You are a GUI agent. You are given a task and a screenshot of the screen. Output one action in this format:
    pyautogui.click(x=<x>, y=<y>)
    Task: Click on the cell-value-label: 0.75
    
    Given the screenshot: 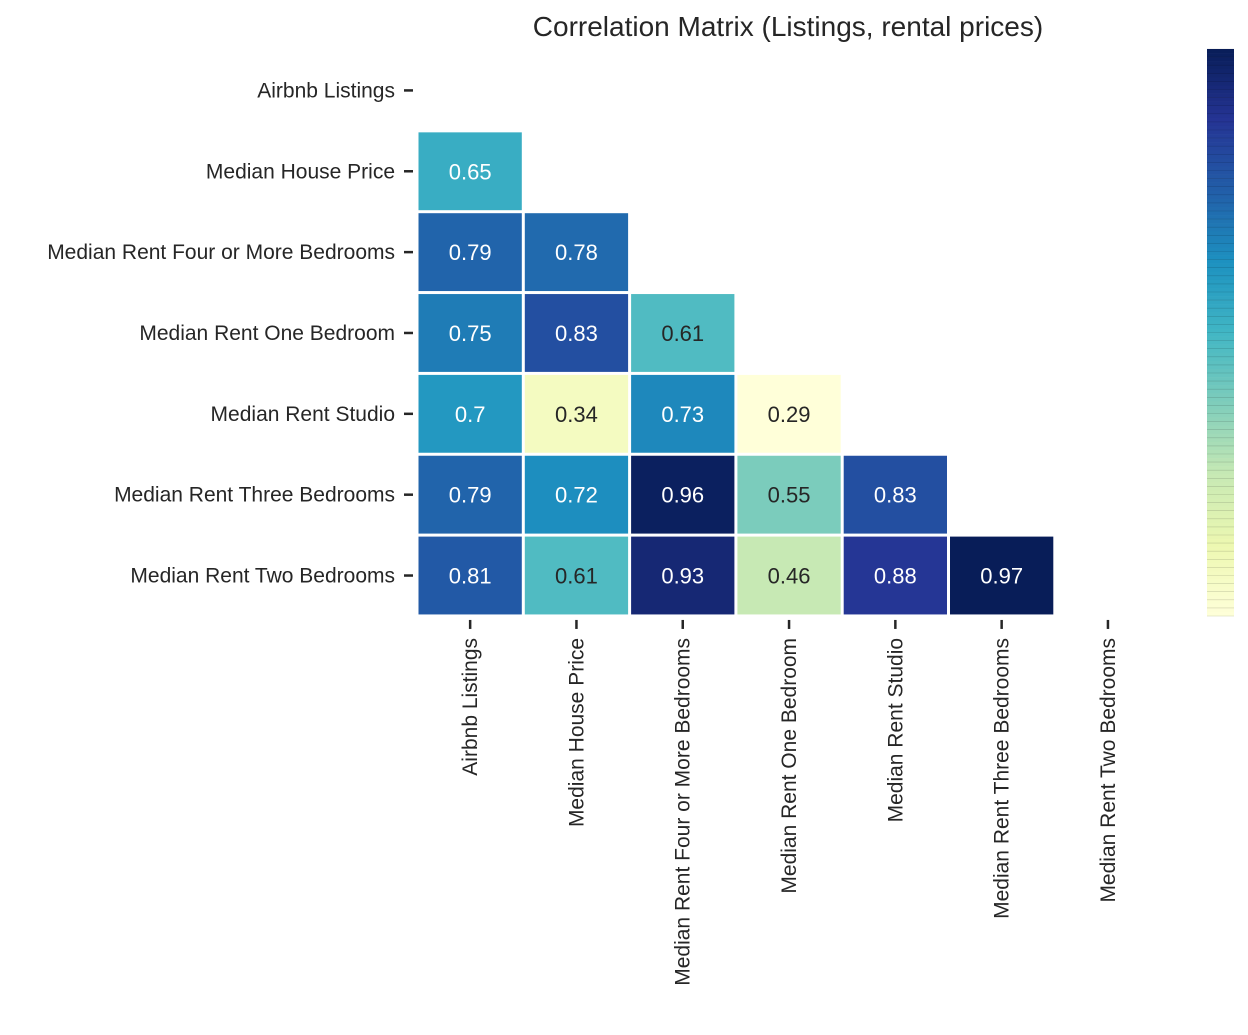 What is the action you would take?
    pyautogui.click(x=470, y=333)
    